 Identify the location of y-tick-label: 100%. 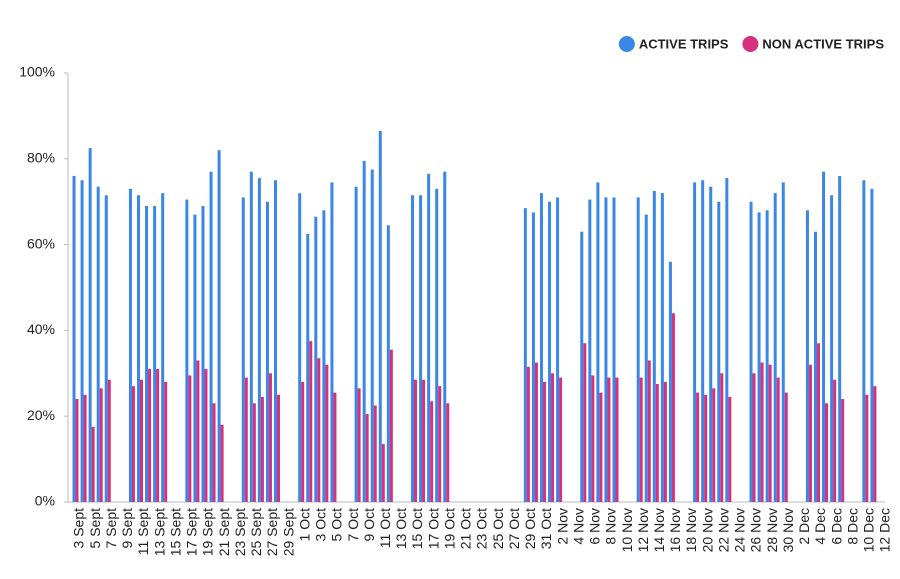
(37, 72).